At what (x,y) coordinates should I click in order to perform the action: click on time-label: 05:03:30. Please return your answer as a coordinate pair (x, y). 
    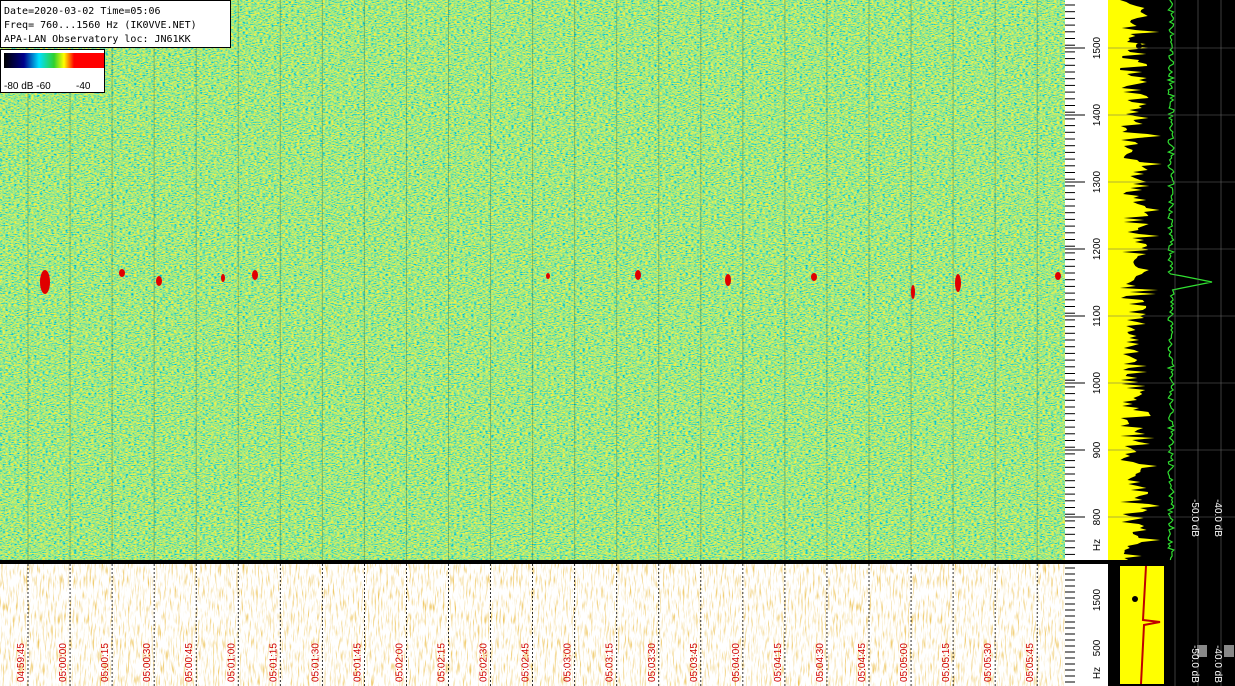
    Looking at the image, I should click on (652, 662).